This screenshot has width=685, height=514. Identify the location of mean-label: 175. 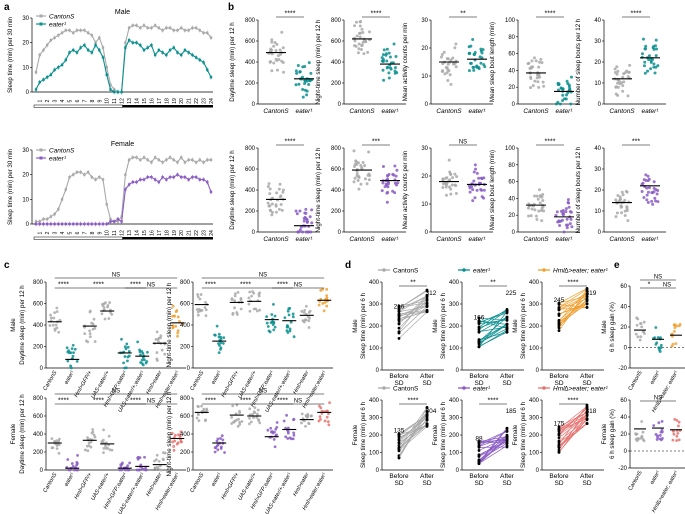
(559, 423).